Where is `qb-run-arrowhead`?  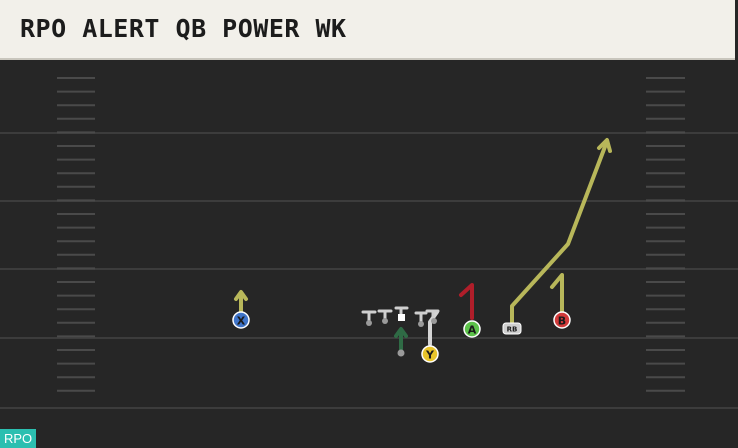 qb-run-arrowhead is located at coordinates (401, 332).